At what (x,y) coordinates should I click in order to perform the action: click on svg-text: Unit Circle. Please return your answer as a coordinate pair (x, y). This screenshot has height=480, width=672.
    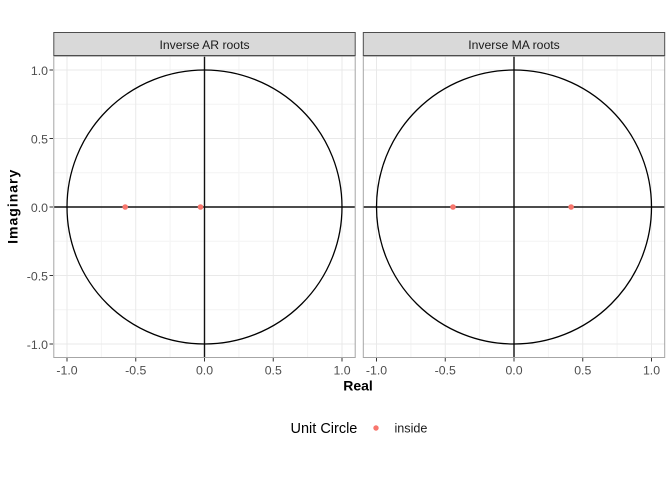
    Looking at the image, I should click on (324, 429).